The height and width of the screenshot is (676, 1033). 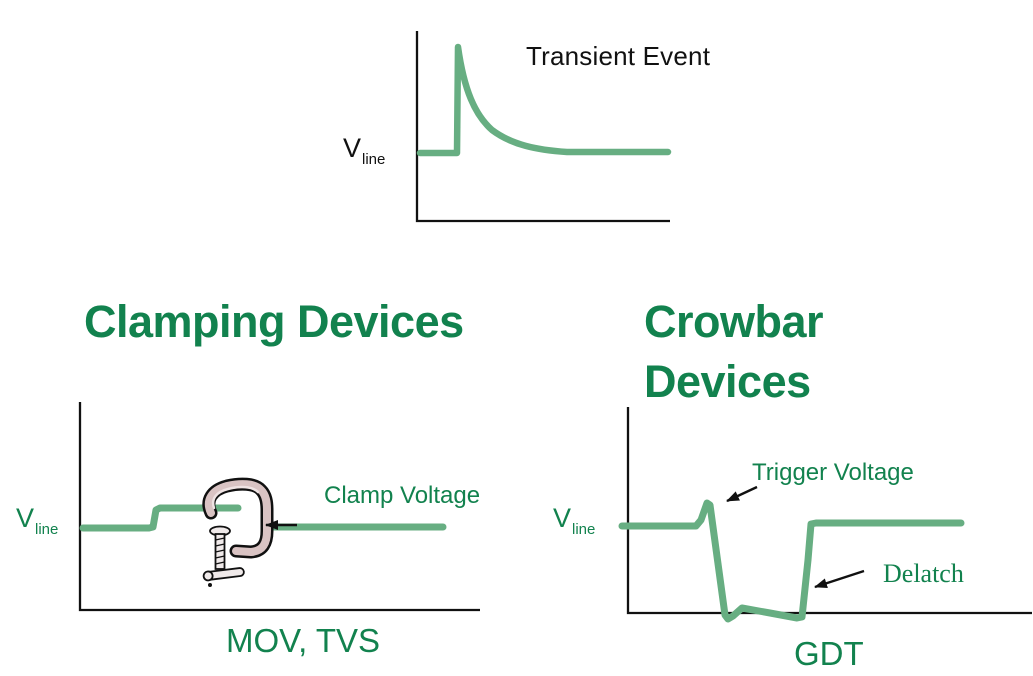 What do you see at coordinates (742, 494) in the screenshot?
I see `trigger-voltage-arrow` at bounding box center [742, 494].